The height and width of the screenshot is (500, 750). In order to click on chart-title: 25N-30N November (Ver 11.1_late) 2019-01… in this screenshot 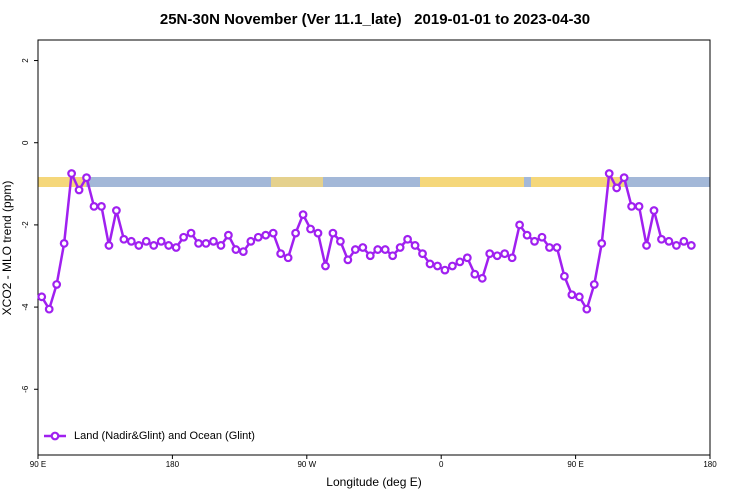, I will do `click(375, 19)`.